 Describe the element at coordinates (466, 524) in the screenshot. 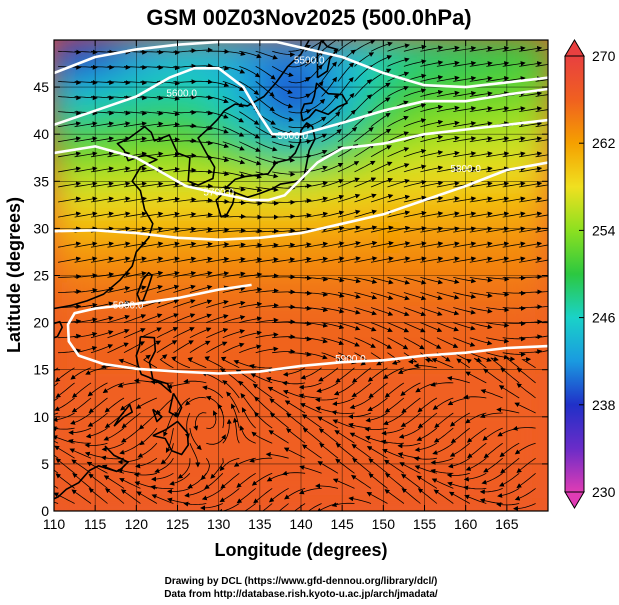

I see `x-tick-label: 160` at that location.